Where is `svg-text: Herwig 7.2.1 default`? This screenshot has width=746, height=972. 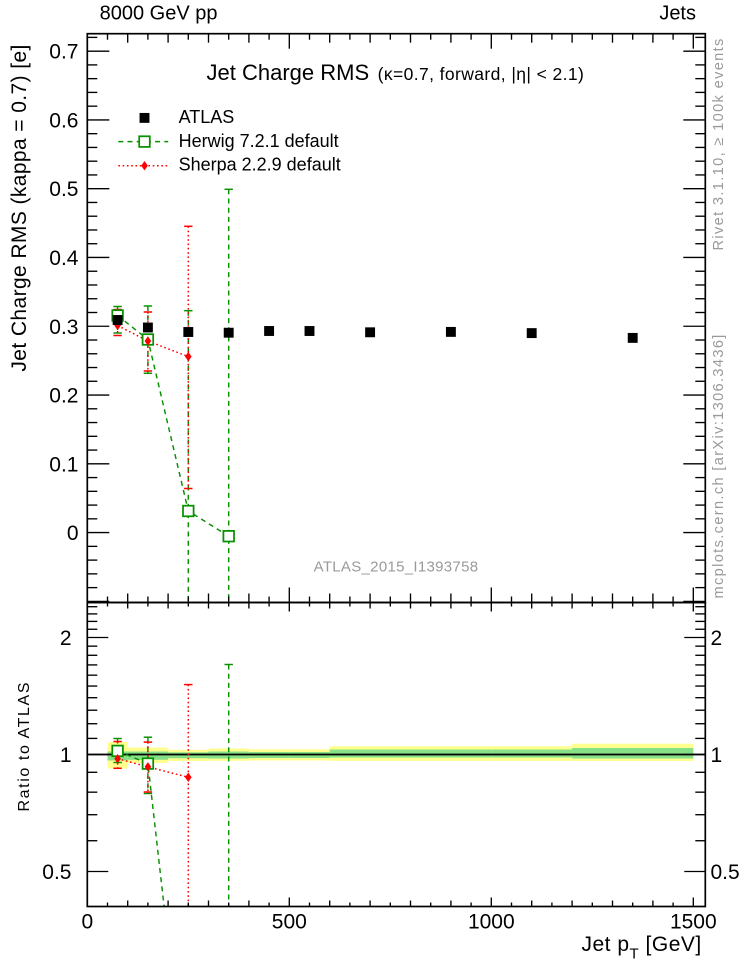
svg-text: Herwig 7.2.1 default is located at coordinates (259, 141).